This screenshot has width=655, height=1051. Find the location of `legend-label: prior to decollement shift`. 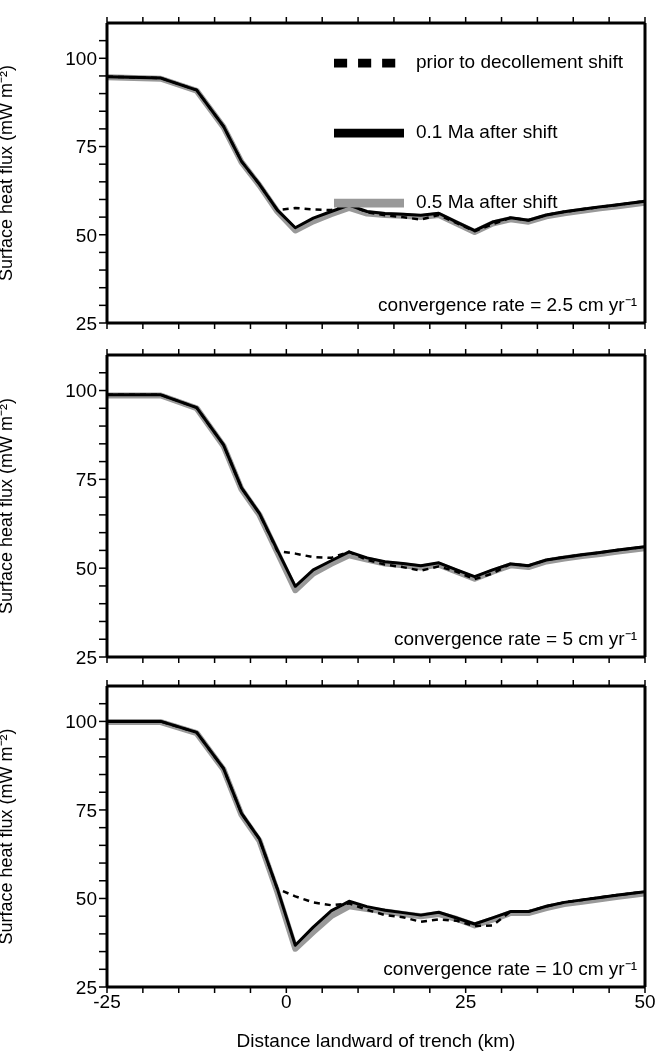

legend-label: prior to decollement shift is located at coordinates (519, 62).